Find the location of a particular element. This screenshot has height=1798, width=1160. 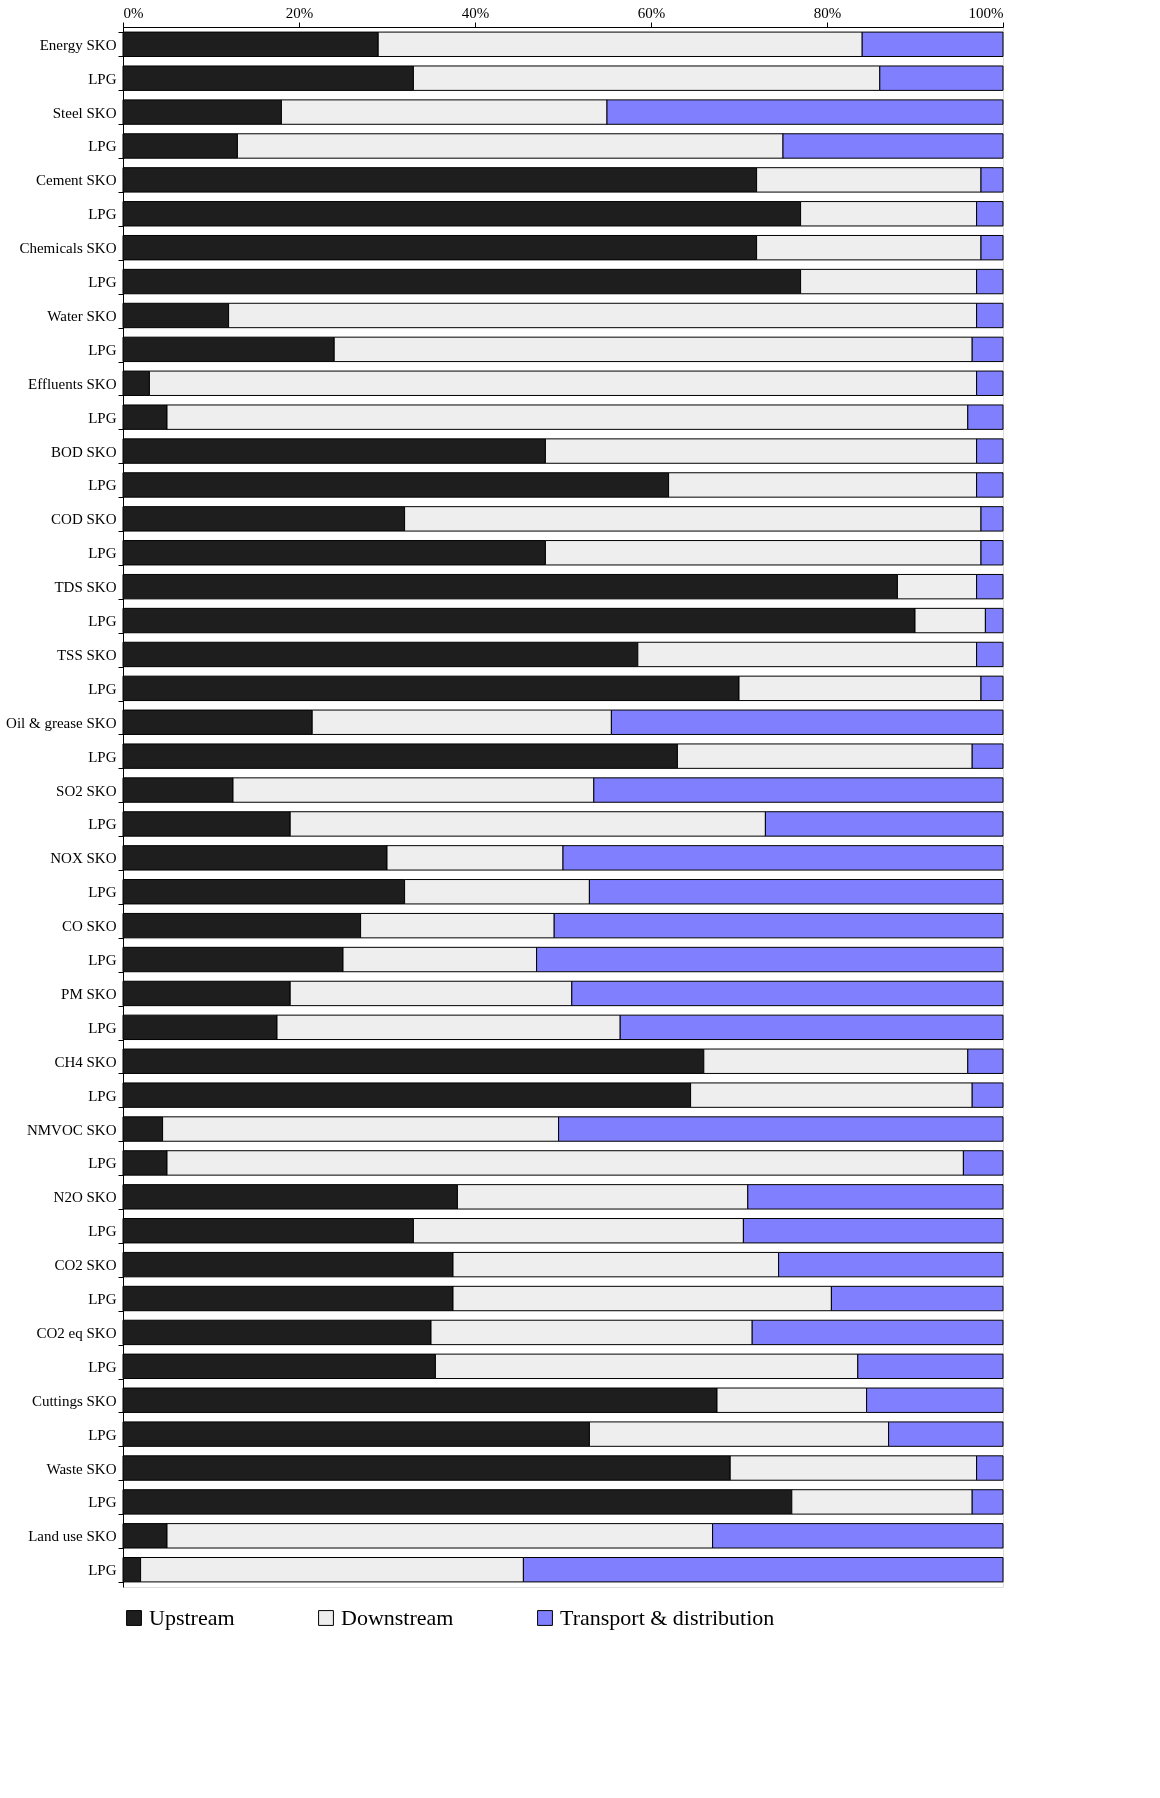

x-tick-label: 60% is located at coordinates (651, 12).